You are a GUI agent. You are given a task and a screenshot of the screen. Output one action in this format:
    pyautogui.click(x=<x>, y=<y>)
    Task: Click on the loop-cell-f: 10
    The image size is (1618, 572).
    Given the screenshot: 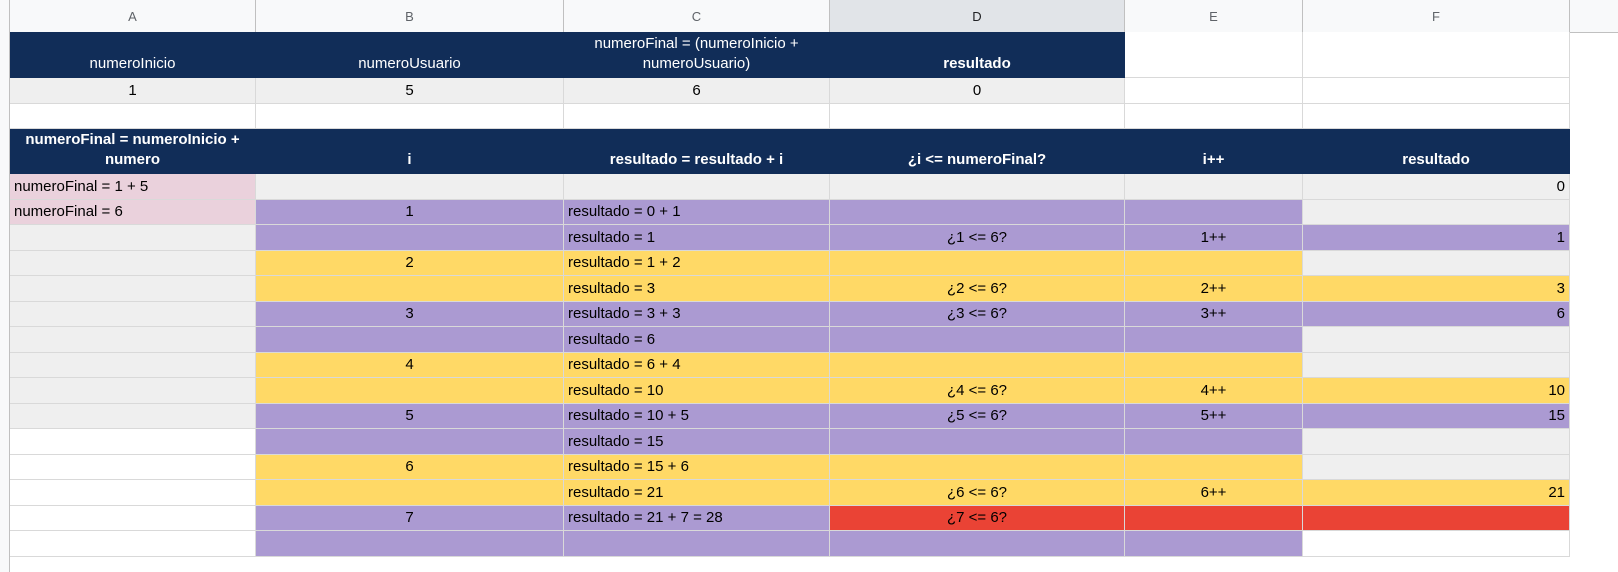 What is the action you would take?
    pyautogui.click(x=1436, y=391)
    